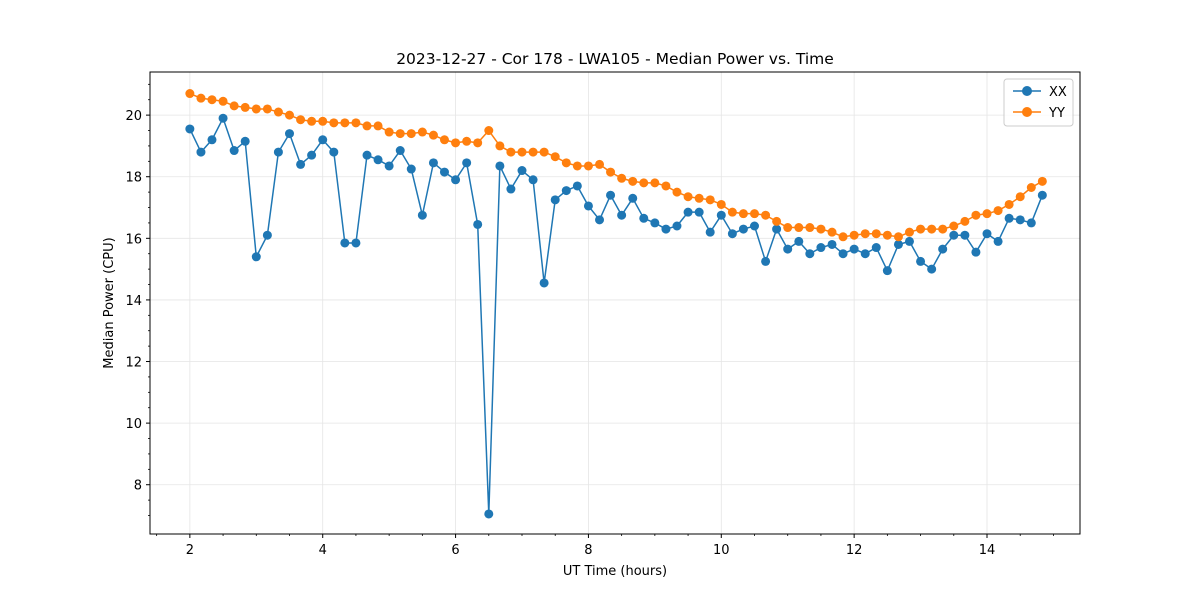 This screenshot has width=1200, height=600. What do you see at coordinates (1027, 91) in the screenshot?
I see `legend-marker-xx` at bounding box center [1027, 91].